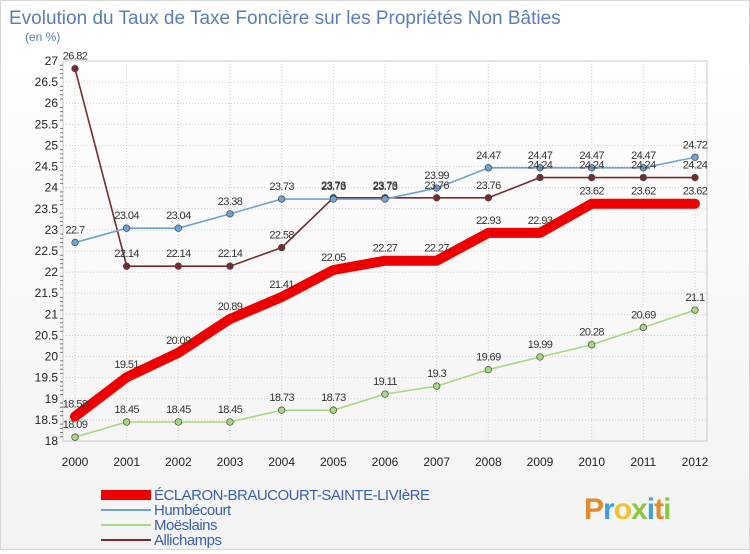 The width and height of the screenshot is (750, 554). Describe the element at coordinates (126, 410) in the screenshot. I see `data-label: 18.45` at that location.